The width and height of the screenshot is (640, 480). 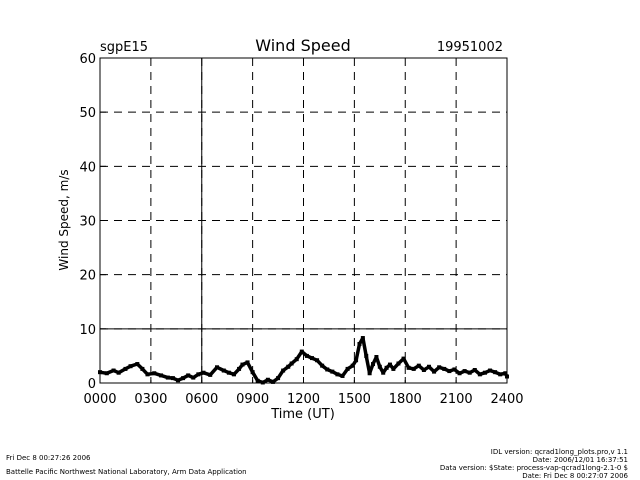 I want to click on x-tick-label: 0300, so click(x=150, y=399).